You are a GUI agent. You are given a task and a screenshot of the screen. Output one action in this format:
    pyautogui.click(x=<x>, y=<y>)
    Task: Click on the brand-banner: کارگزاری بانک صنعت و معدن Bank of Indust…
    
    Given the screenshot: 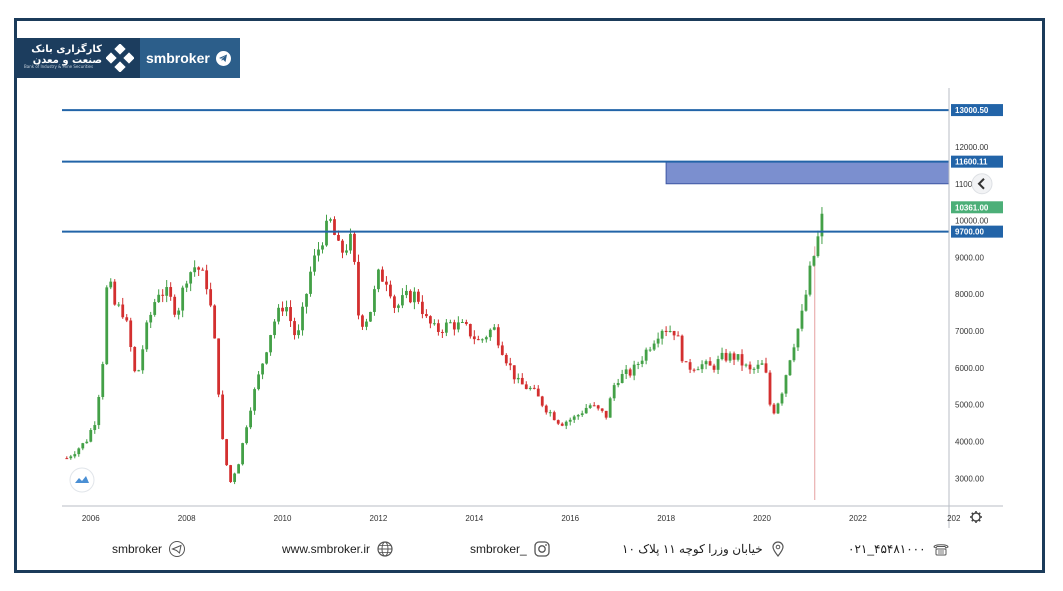 What is the action you would take?
    pyautogui.click(x=127, y=58)
    